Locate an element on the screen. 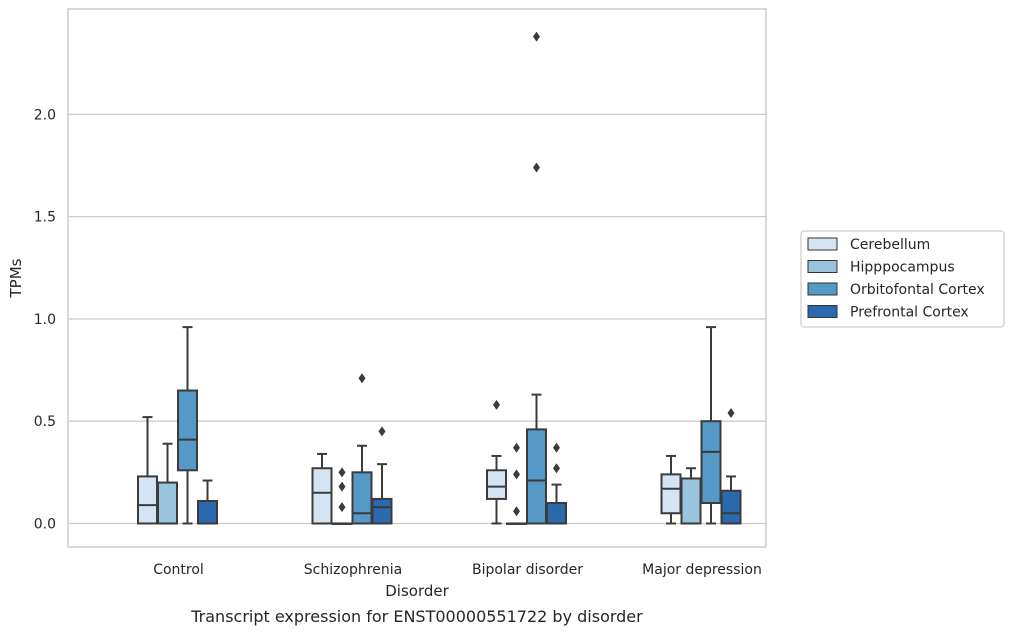 The image size is (1014, 634). y-axis-label: TPMs is located at coordinates (16, 278).